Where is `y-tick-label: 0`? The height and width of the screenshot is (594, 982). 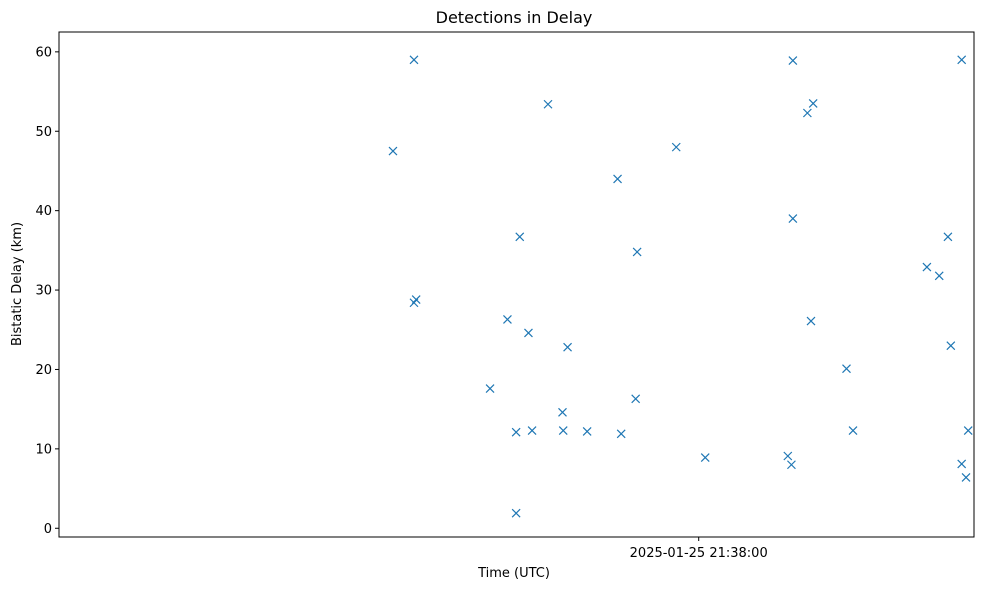 y-tick-label: 0 is located at coordinates (48, 529).